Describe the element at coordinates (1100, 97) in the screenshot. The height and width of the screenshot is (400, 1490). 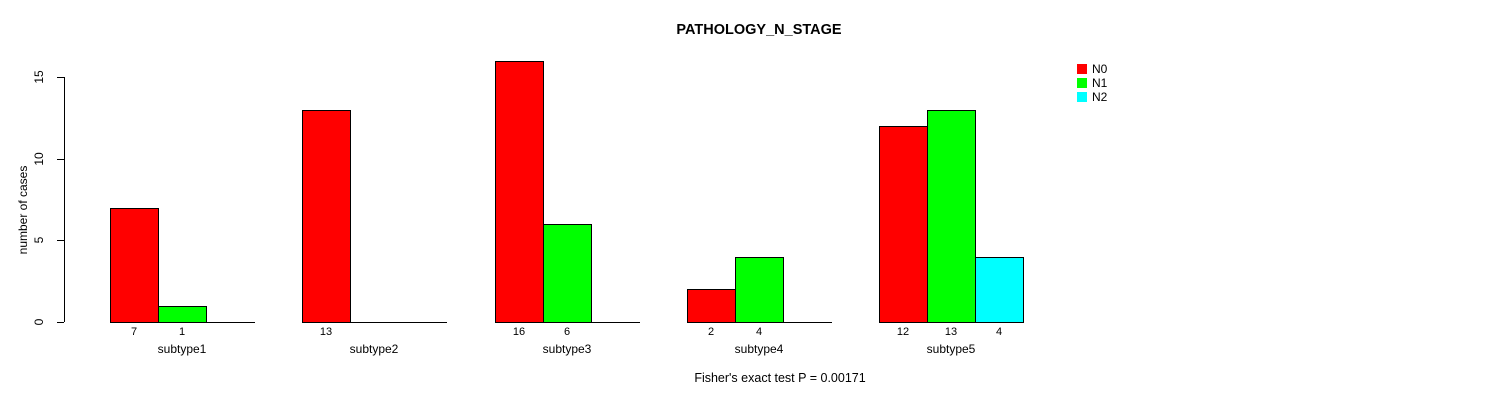
I see `legend-label: N2` at that location.